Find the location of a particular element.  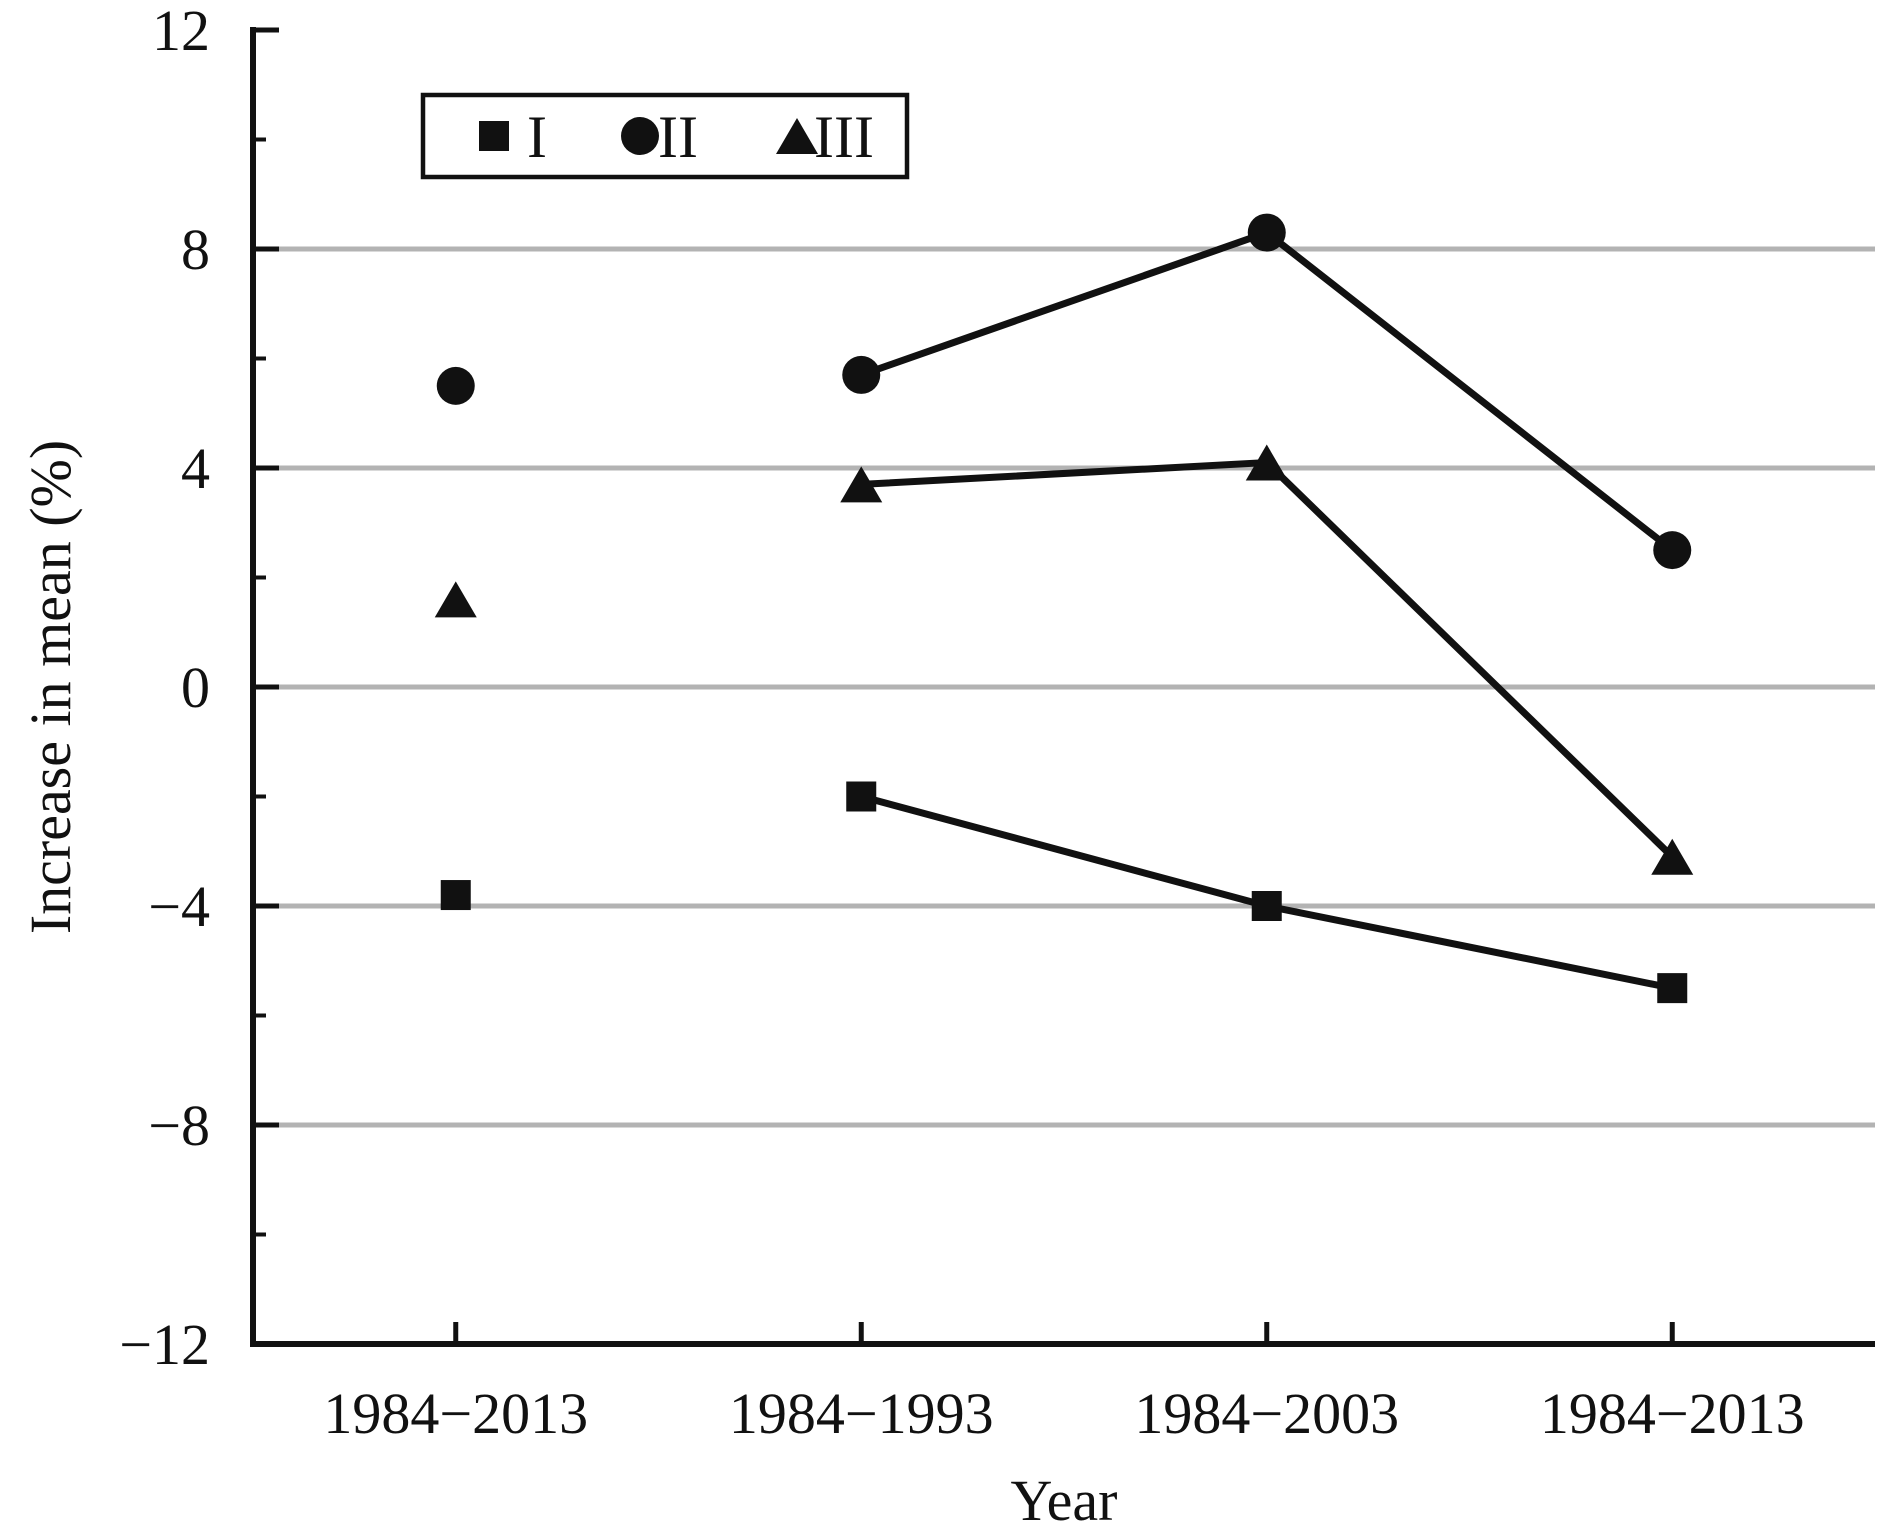

y-tick-label: 12 is located at coordinates (181, 31).